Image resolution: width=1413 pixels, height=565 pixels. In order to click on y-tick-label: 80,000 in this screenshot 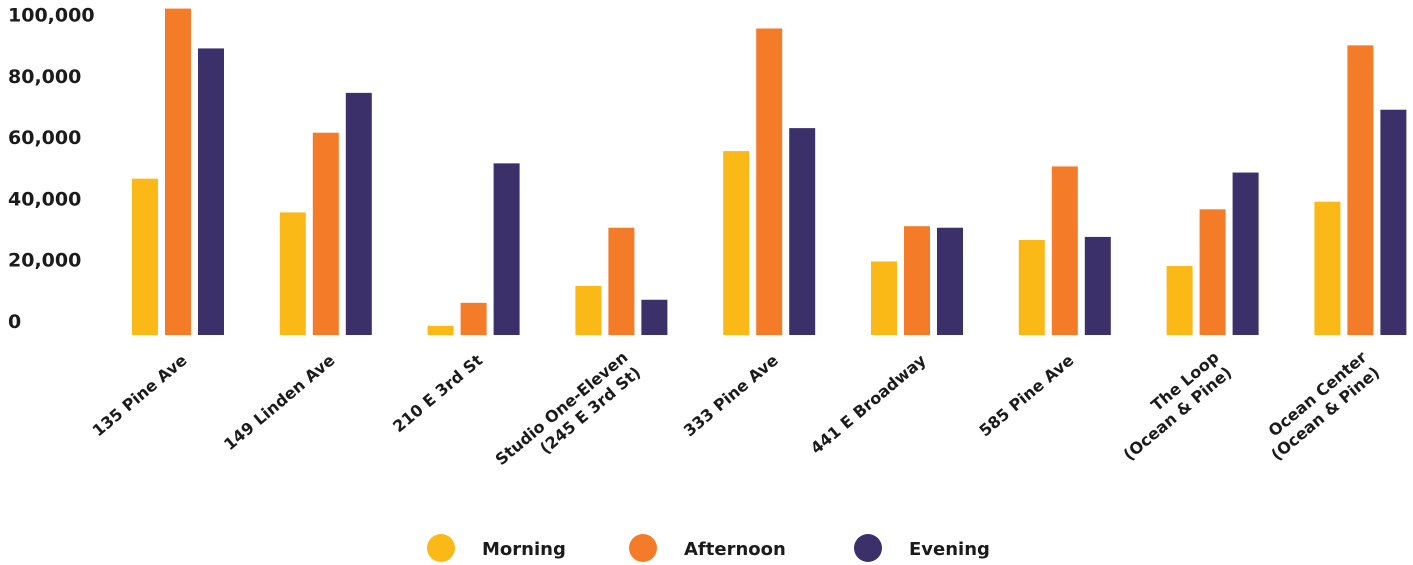, I will do `click(44, 77)`.